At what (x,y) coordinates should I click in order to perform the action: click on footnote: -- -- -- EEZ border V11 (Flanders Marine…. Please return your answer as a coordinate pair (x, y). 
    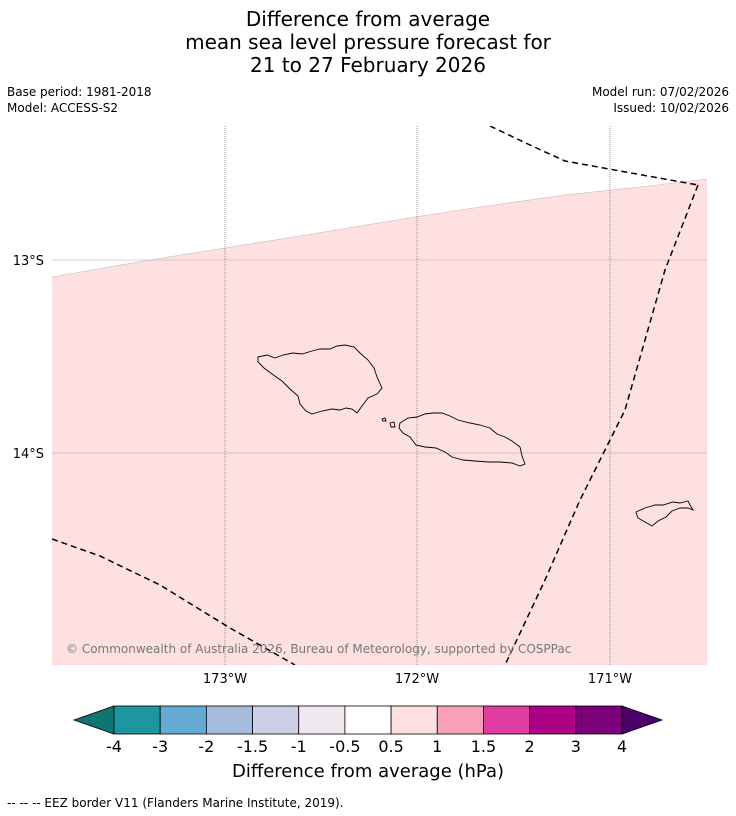
    Looking at the image, I should click on (175, 803).